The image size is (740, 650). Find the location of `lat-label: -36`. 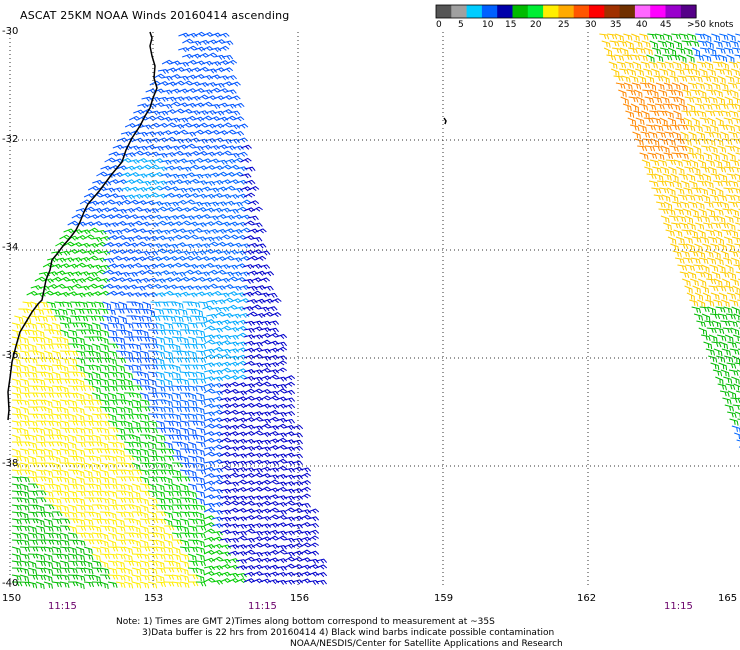

lat-label: -36 is located at coordinates (10, 355).